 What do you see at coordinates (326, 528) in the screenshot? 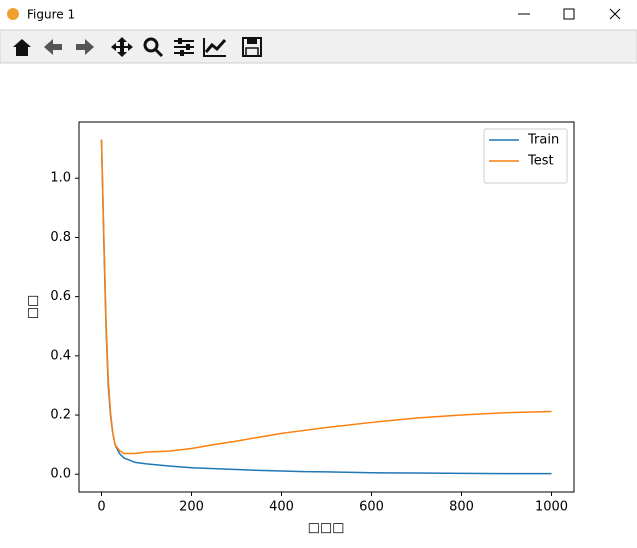
I see `x-axis-label: □□□` at bounding box center [326, 528].